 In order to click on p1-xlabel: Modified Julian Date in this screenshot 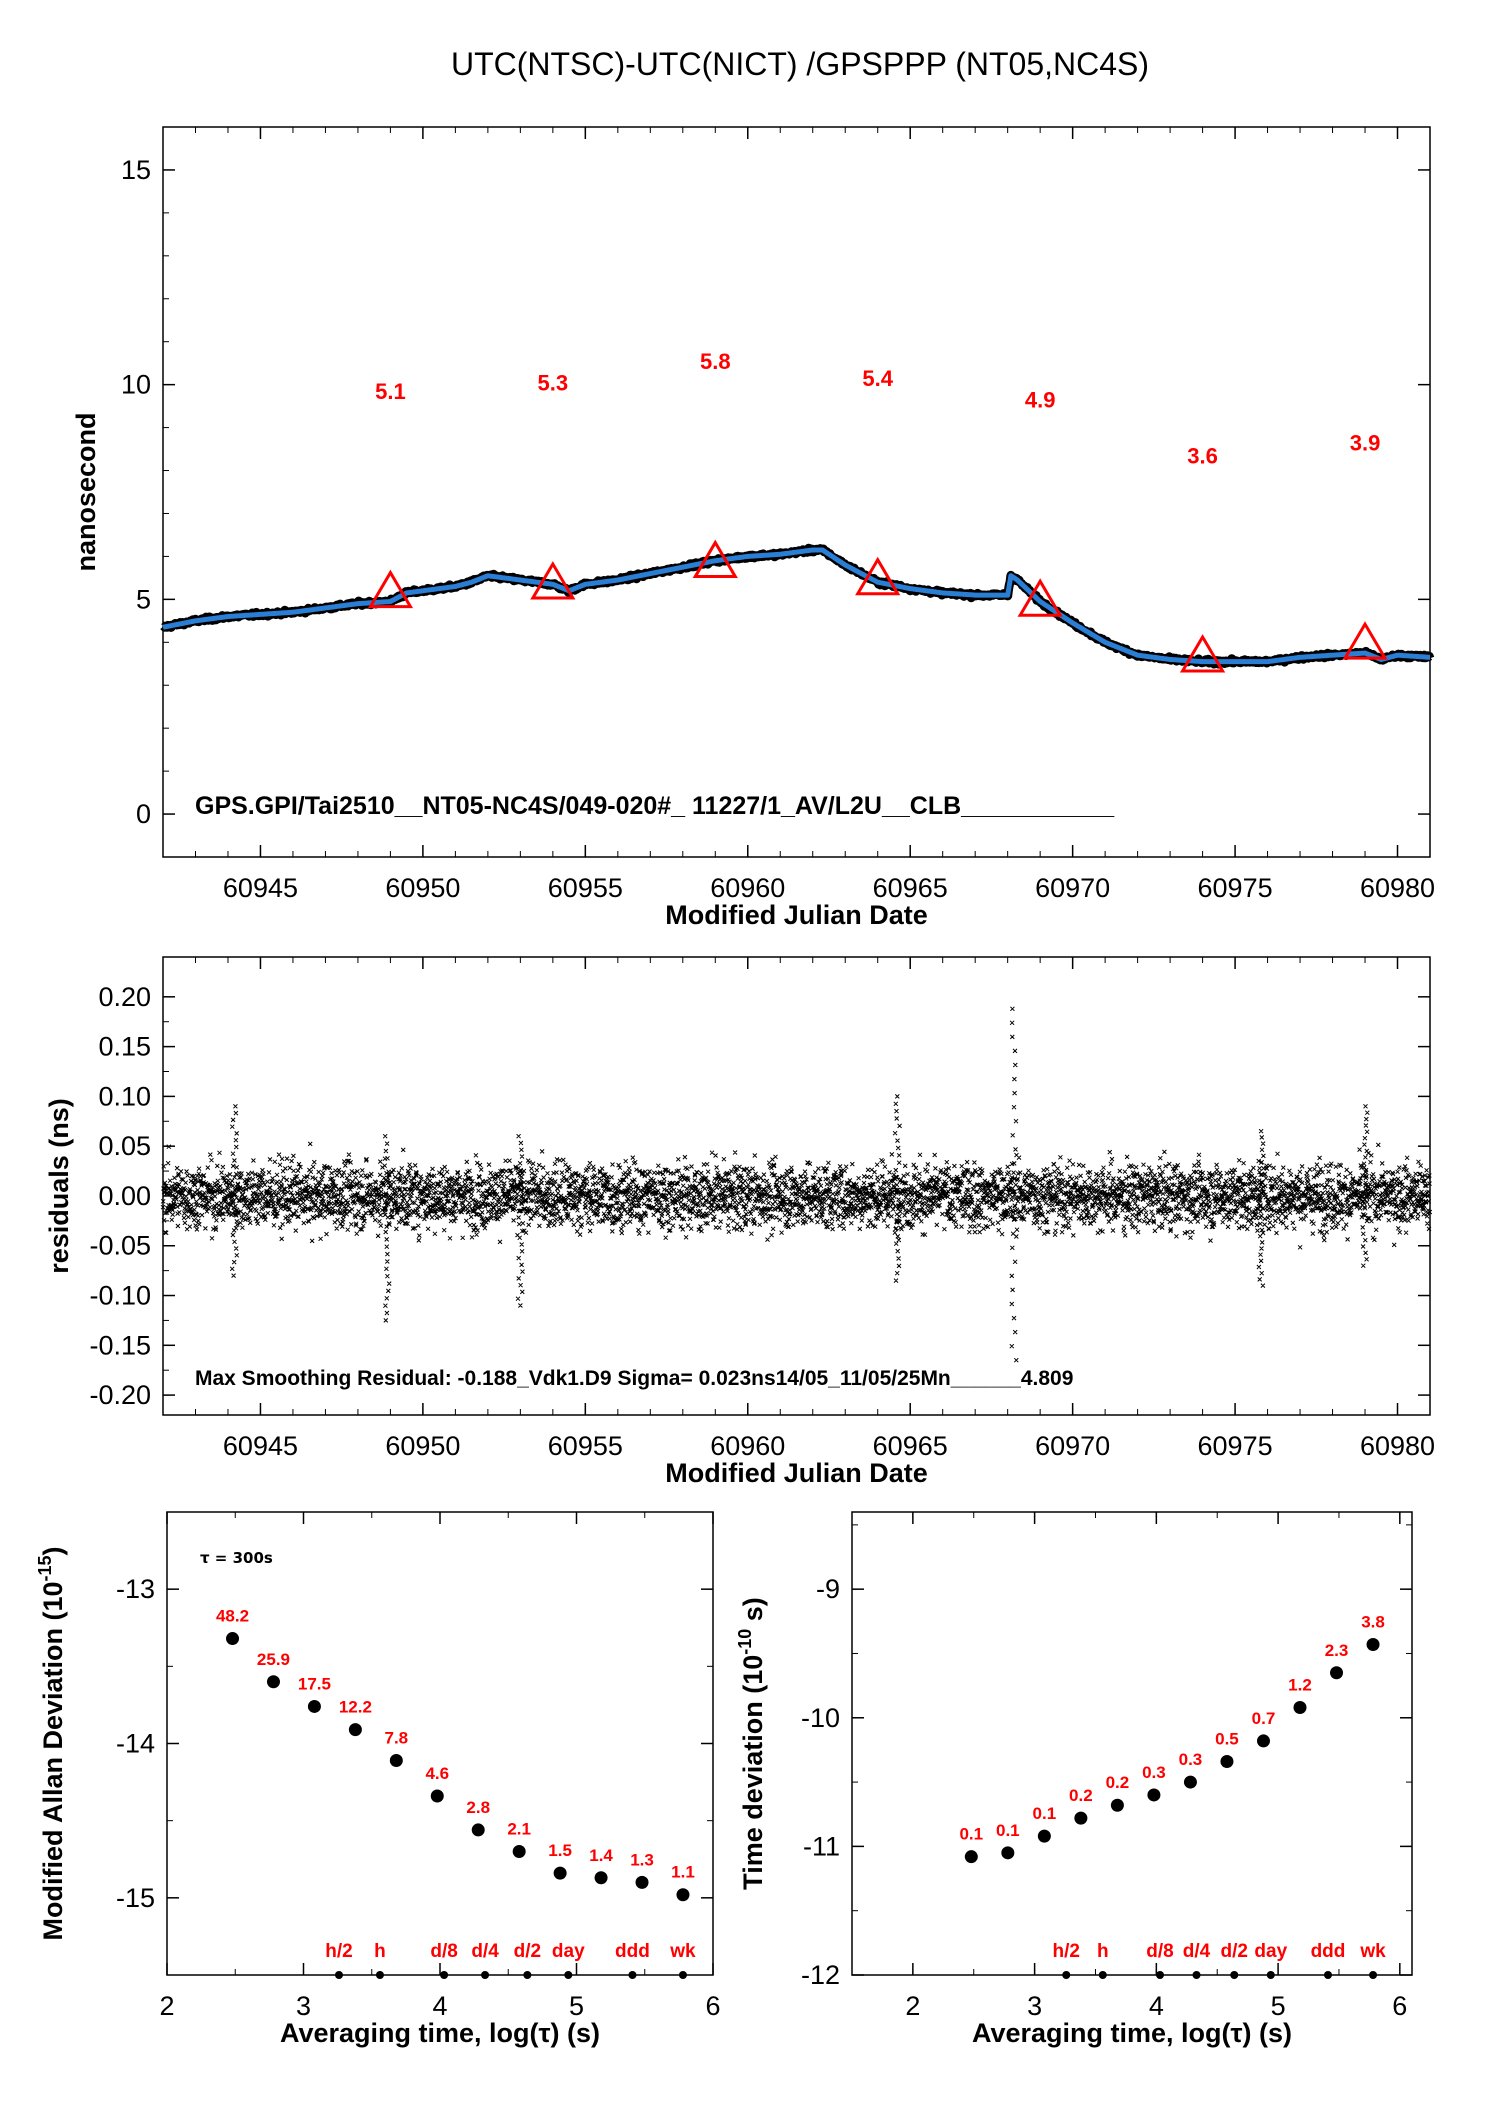, I will do `click(796, 915)`.